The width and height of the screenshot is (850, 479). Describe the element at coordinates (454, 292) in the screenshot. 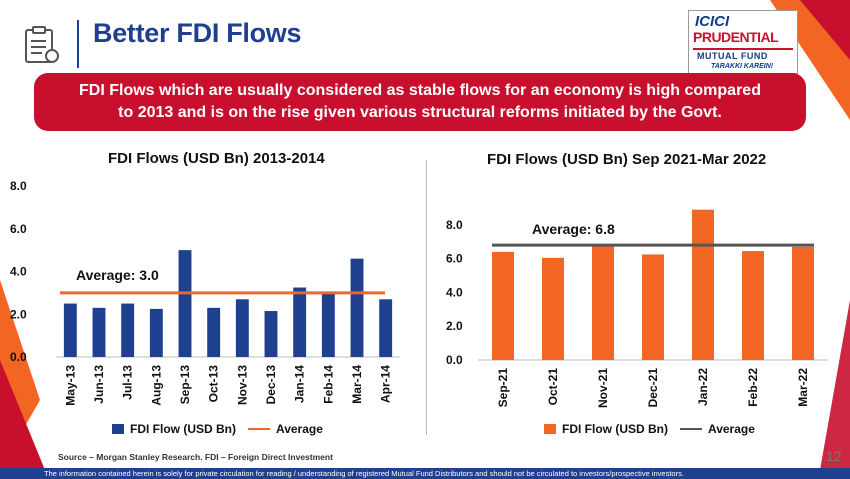

I see `chart2-ytick-2: 4.0` at that location.